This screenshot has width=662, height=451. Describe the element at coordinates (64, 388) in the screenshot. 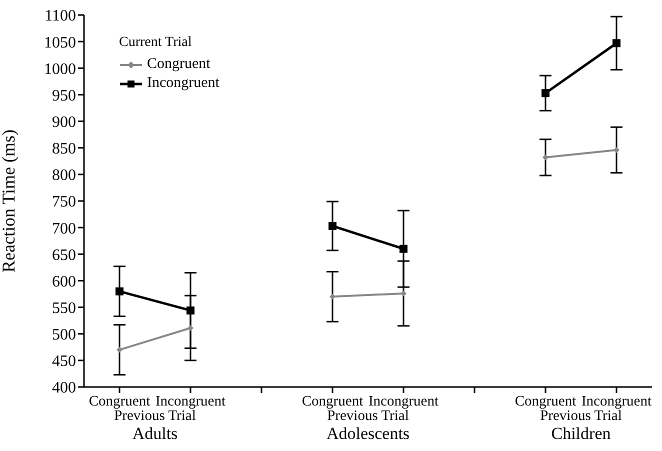

I see `y-tick-label: 400` at that location.